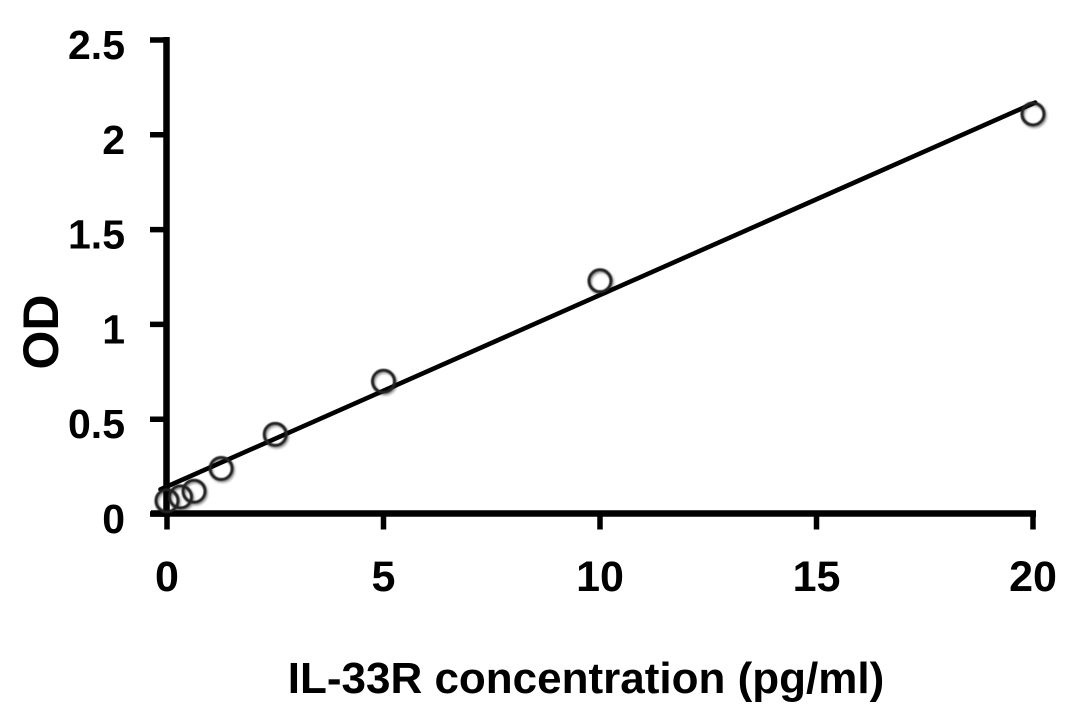  What do you see at coordinates (41, 332) in the screenshot?
I see `y-axis-title: OD` at bounding box center [41, 332].